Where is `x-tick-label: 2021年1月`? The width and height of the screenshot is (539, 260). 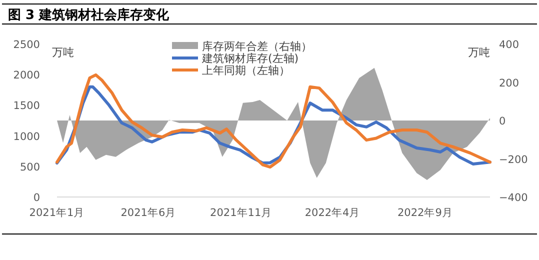
x-tick-label: 2021年1月 is located at coordinates (57, 213).